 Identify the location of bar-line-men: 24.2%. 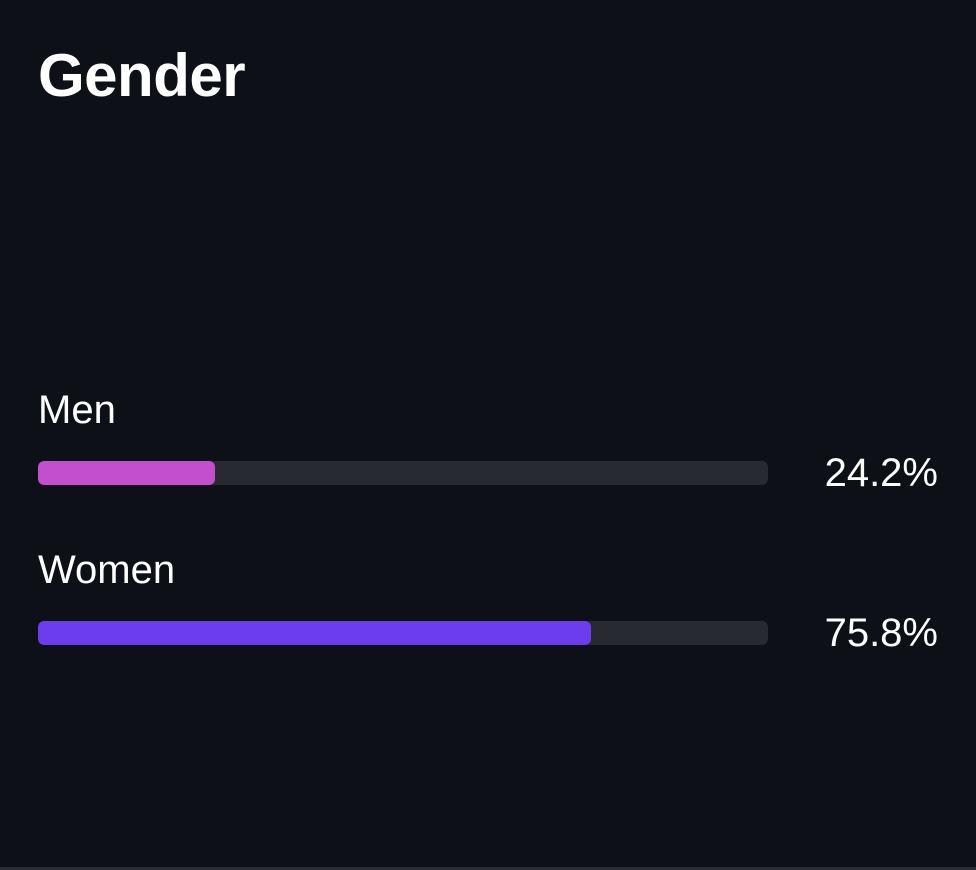
(488, 465).